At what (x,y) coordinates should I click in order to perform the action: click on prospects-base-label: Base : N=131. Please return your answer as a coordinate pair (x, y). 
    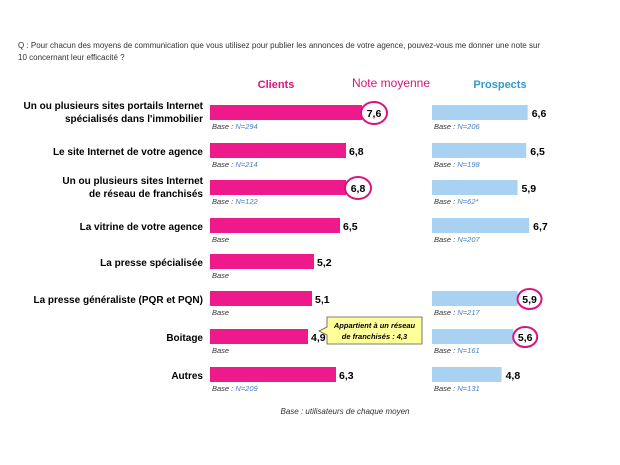
    Looking at the image, I should click on (457, 388).